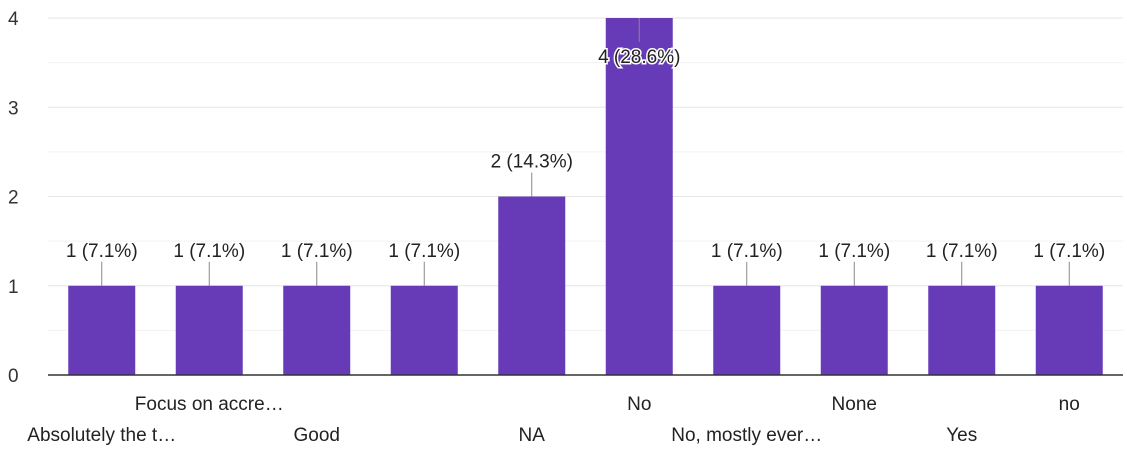 This screenshot has height=452, width=1127. I want to click on data-label: 2 (14.3%), so click(532, 162).